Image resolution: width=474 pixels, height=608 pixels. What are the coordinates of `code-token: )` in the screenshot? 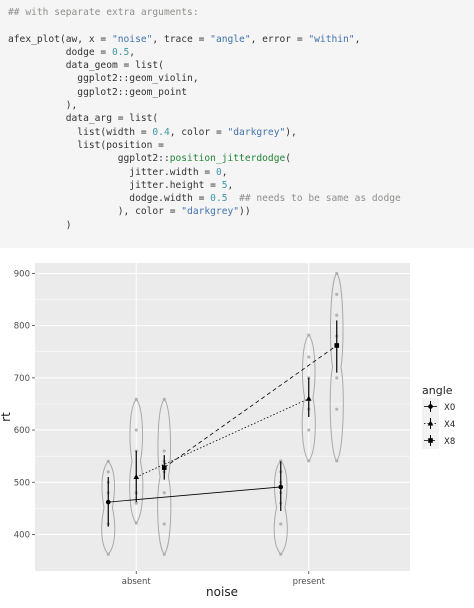 It's located at (40, 225).